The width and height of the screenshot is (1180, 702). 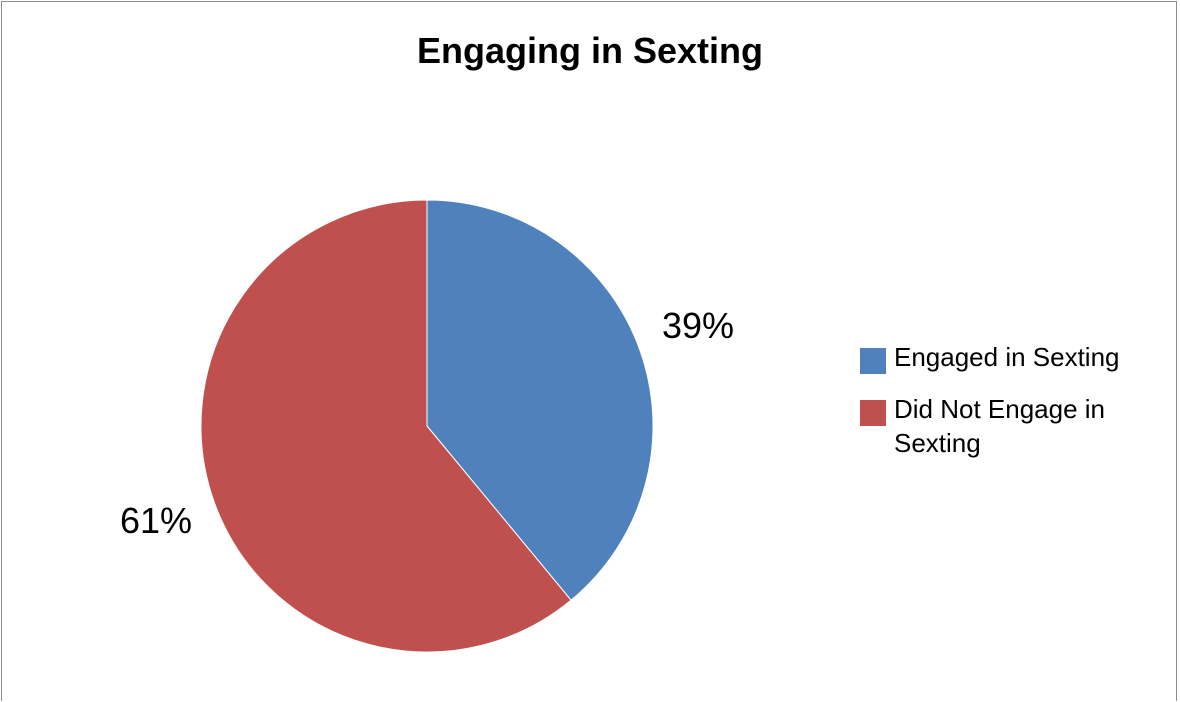 What do you see at coordinates (873, 413) in the screenshot?
I see `legend-swatch-did-not-engage` at bounding box center [873, 413].